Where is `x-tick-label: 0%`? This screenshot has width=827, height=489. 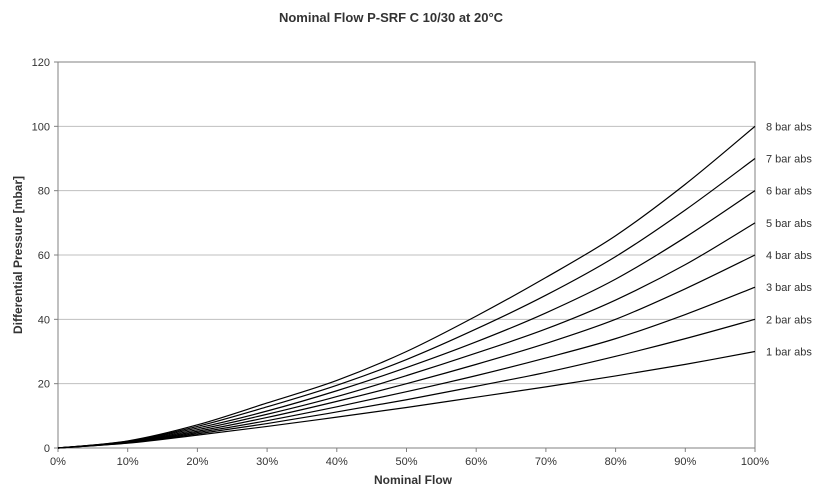
x-tick-label: 0% is located at coordinates (58, 462).